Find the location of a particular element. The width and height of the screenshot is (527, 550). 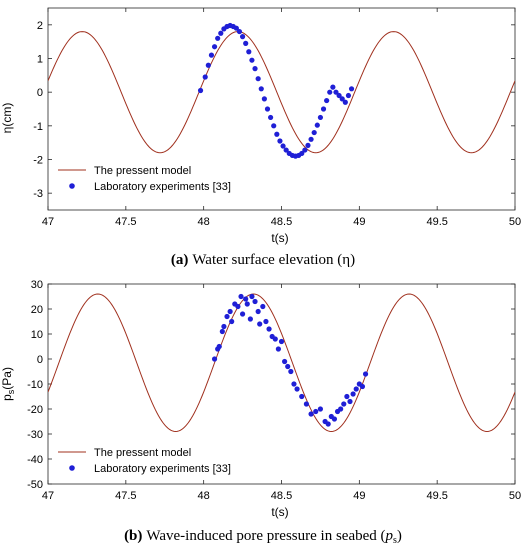

chart-b-ytick-label: -10 is located at coordinates (35, 385).